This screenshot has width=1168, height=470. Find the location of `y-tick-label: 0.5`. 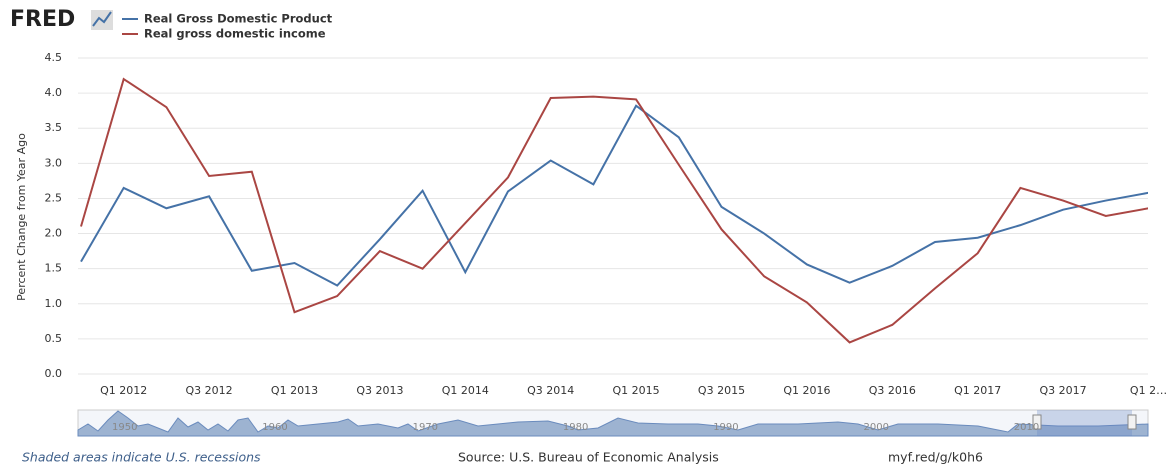

y-tick-label: 0.5 is located at coordinates (54, 338).